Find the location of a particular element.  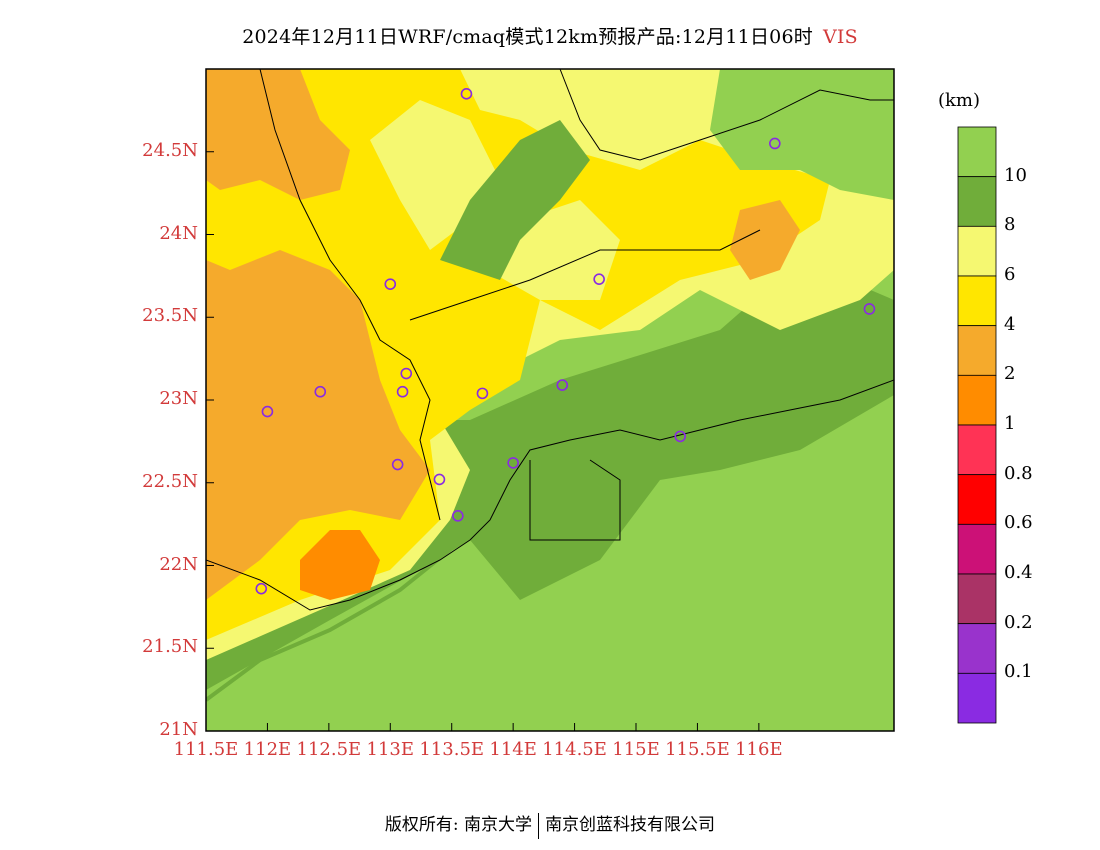

lon-tick-label: 116E is located at coordinates (759, 749).